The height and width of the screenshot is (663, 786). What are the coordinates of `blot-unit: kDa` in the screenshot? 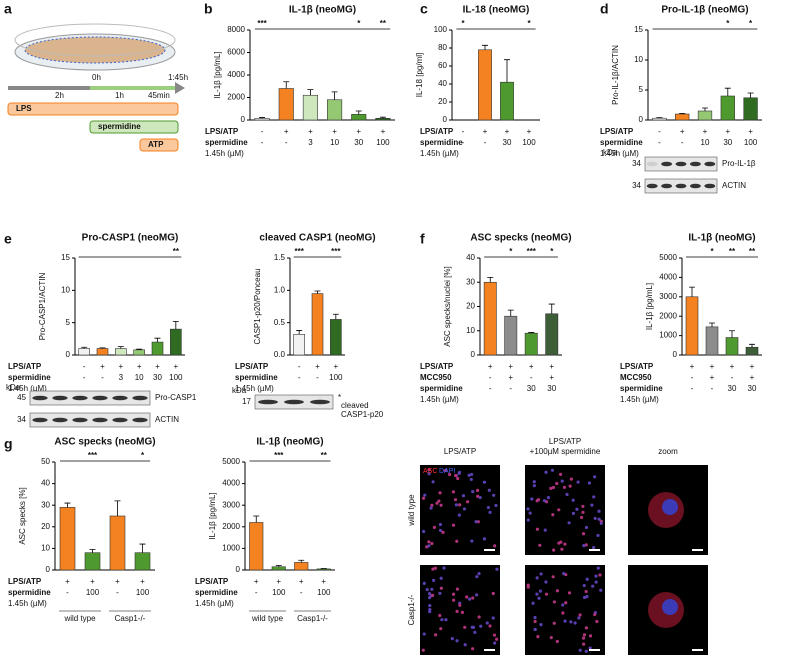 It's located at (610, 152).